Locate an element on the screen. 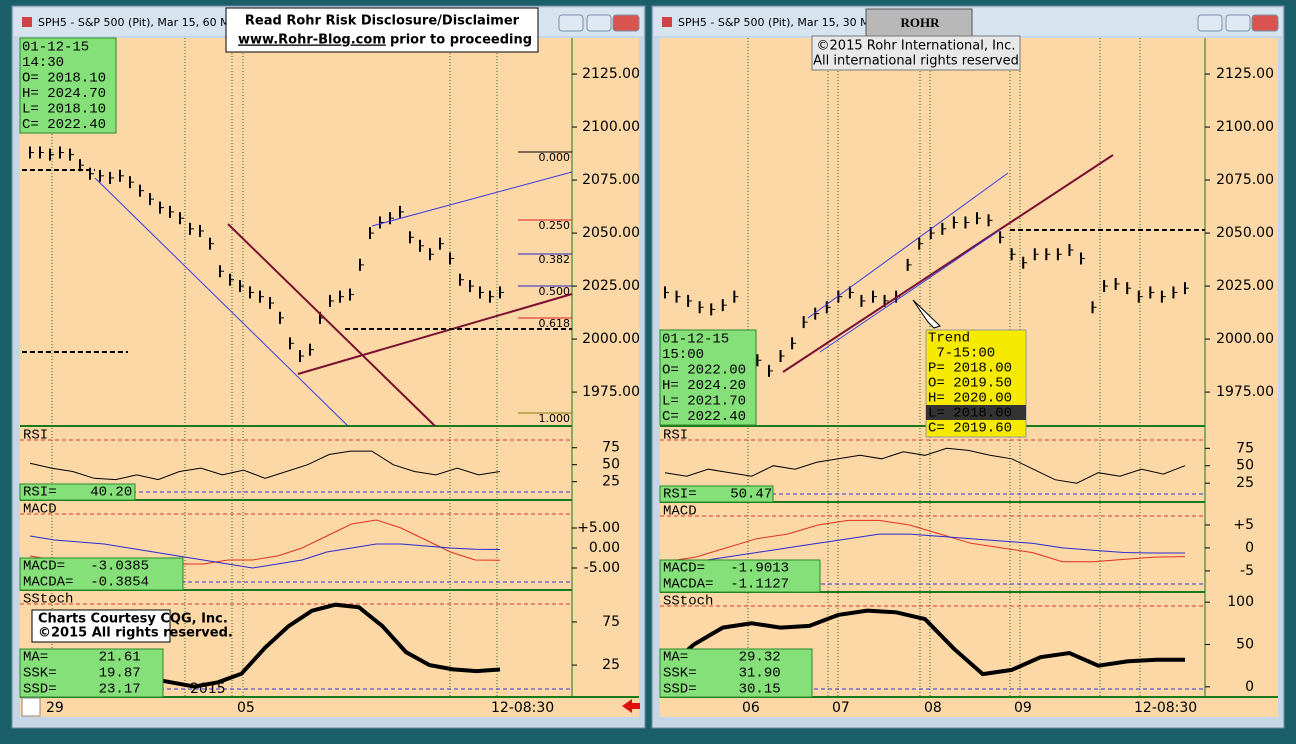 This screenshot has height=744, width=1296. readout-text: RSI= 50.47 is located at coordinates (717, 495).